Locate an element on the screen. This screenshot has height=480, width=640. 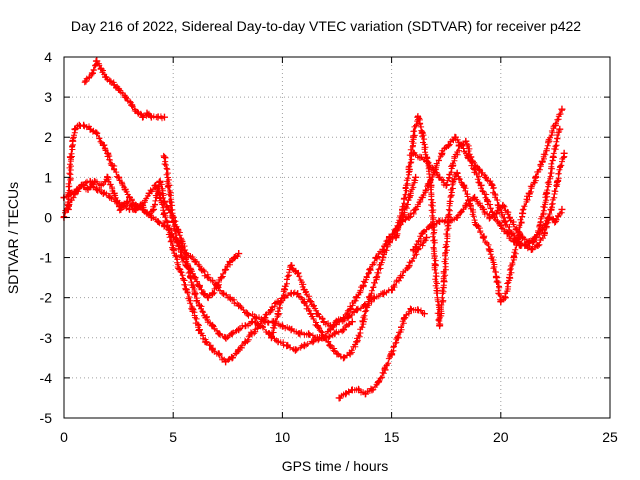
y-tick-label: -4 is located at coordinates (46, 378).